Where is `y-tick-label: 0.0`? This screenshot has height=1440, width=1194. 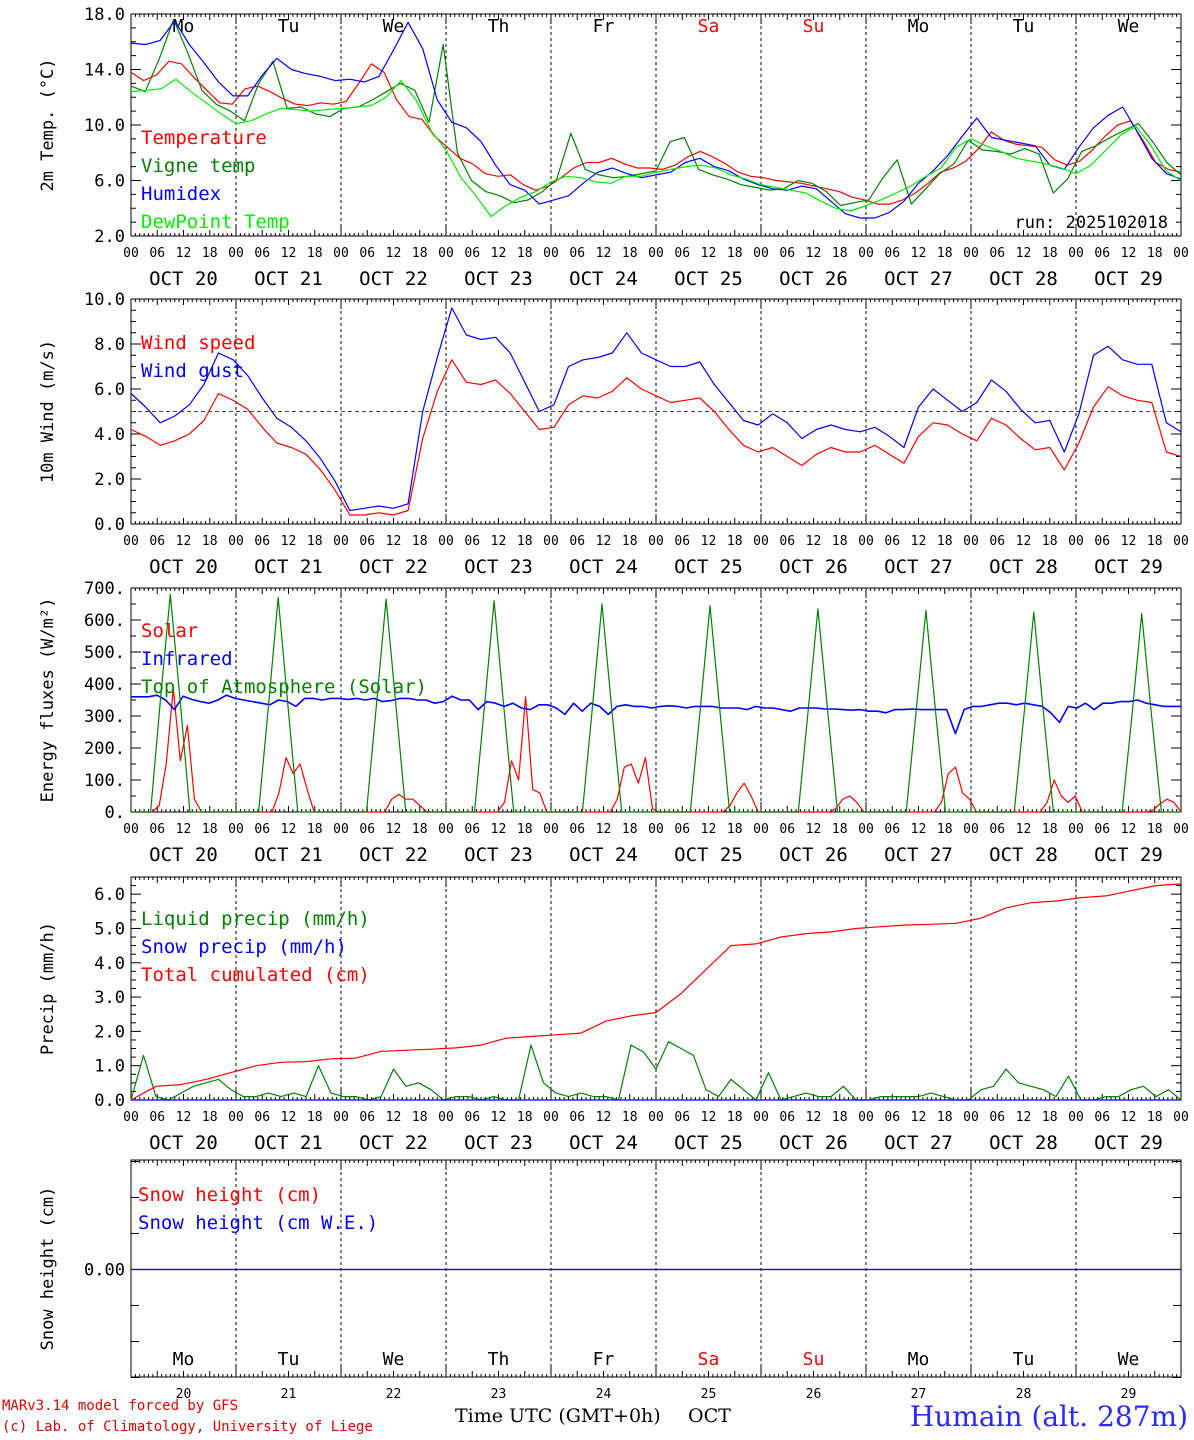 y-tick-label: 0.0 is located at coordinates (109, 525).